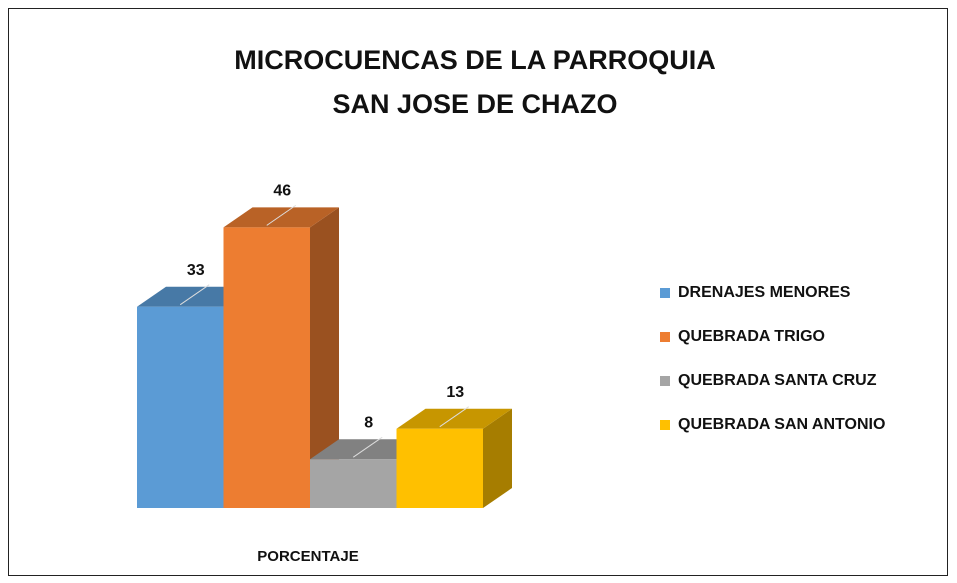  I want to click on legend-label: DRENAJES MENORES, so click(764, 292).